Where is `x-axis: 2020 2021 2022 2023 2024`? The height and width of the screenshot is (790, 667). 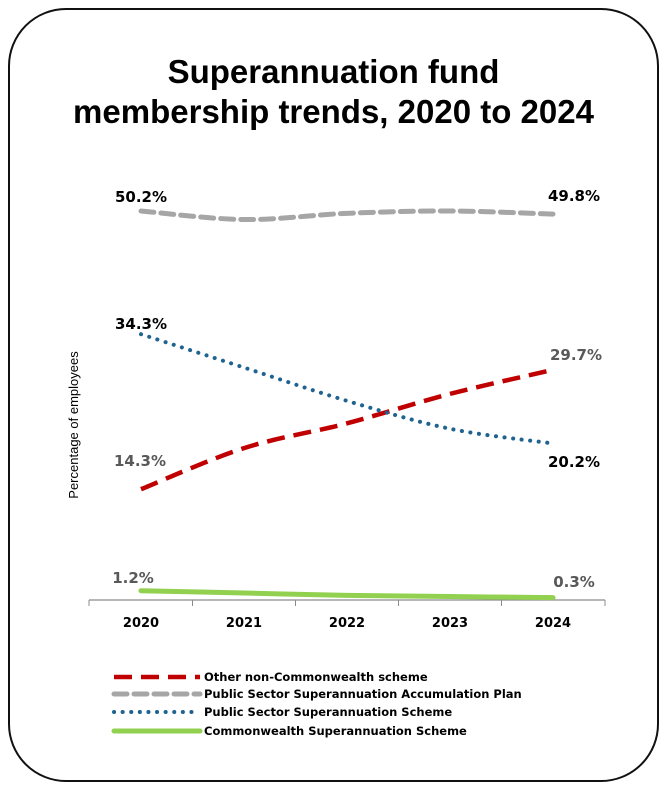 x-axis: 2020 2021 2022 2023 2024 is located at coordinates (347, 615).